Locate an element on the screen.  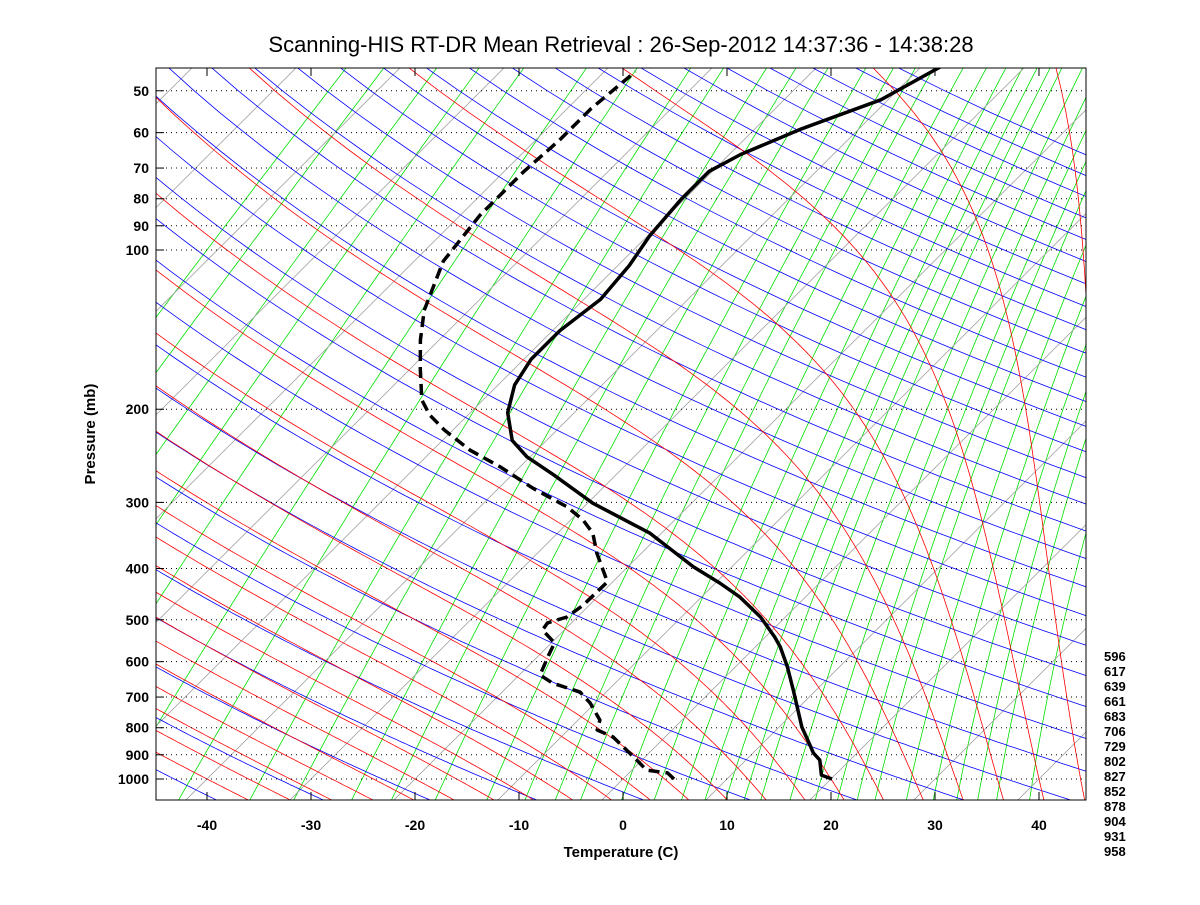
y-tick-label: 50 is located at coordinates (141, 91).